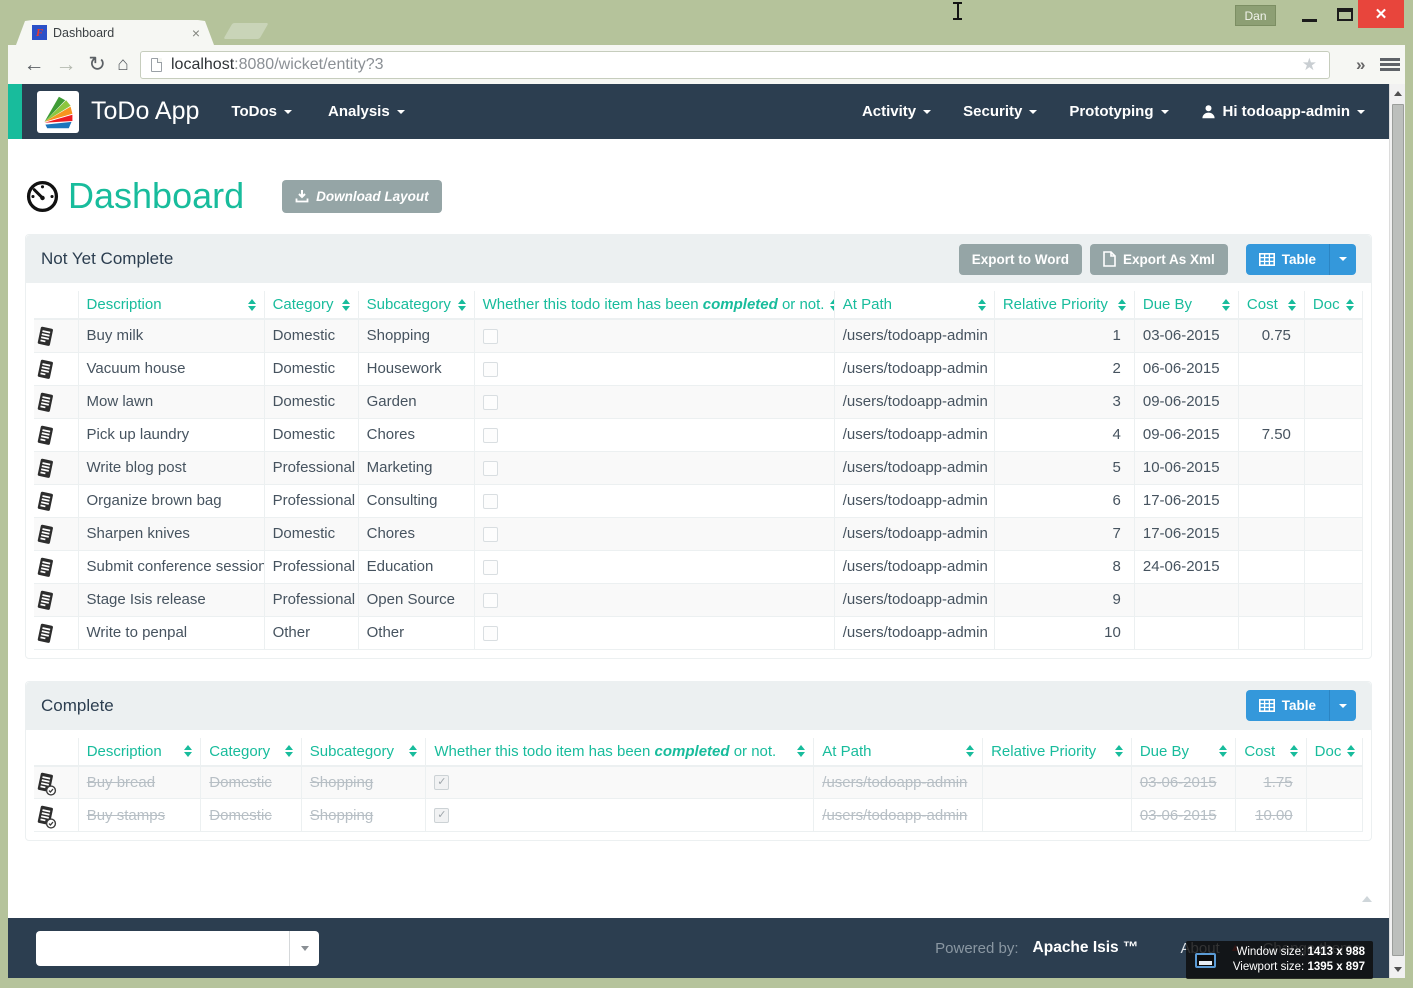  Describe the element at coordinates (1390, 64) in the screenshot. I see `browser-menu-icon` at that location.